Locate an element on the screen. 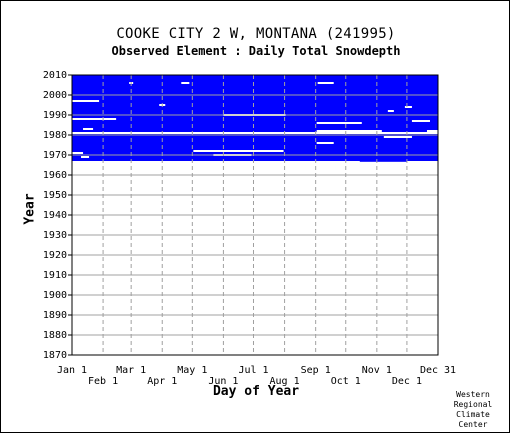 The width and height of the screenshot is (510, 433). y-tick-label-2000: 2000 is located at coordinates (55, 95).